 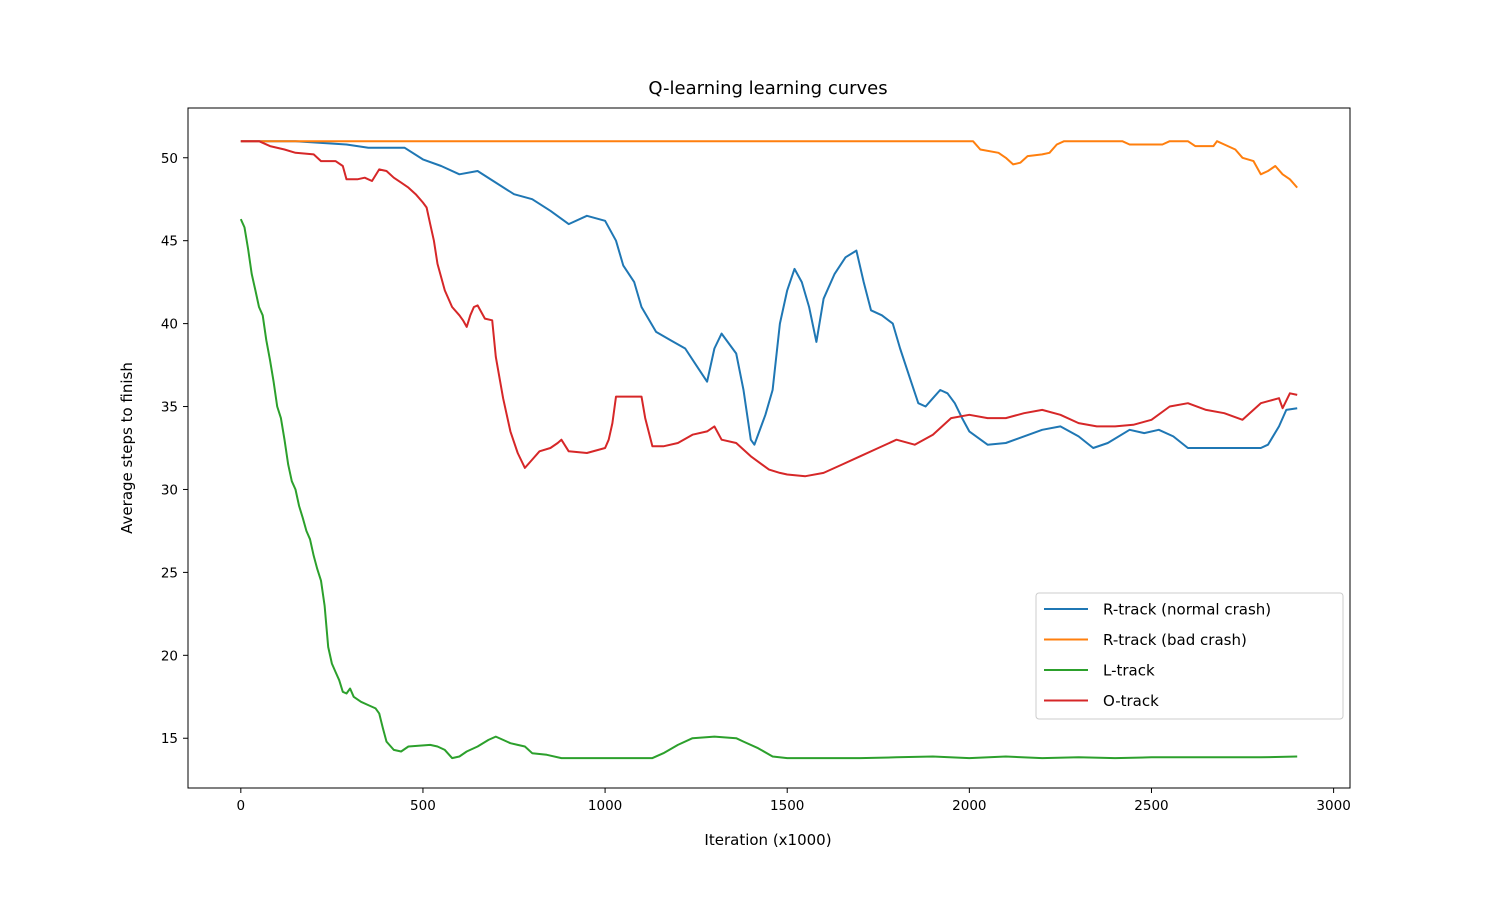 I want to click on y-axis: 15 20 25 30 35 40 45 50, so click(x=174, y=449).